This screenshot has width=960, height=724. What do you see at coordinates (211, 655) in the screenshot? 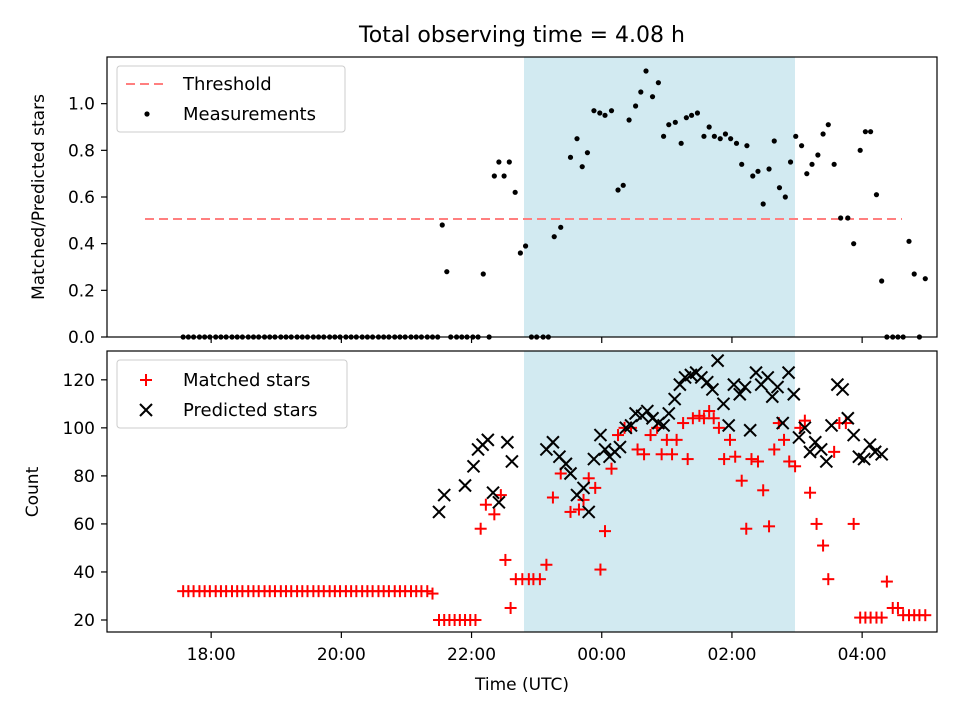
I see `count-xtick-label: 18:00` at bounding box center [211, 655].